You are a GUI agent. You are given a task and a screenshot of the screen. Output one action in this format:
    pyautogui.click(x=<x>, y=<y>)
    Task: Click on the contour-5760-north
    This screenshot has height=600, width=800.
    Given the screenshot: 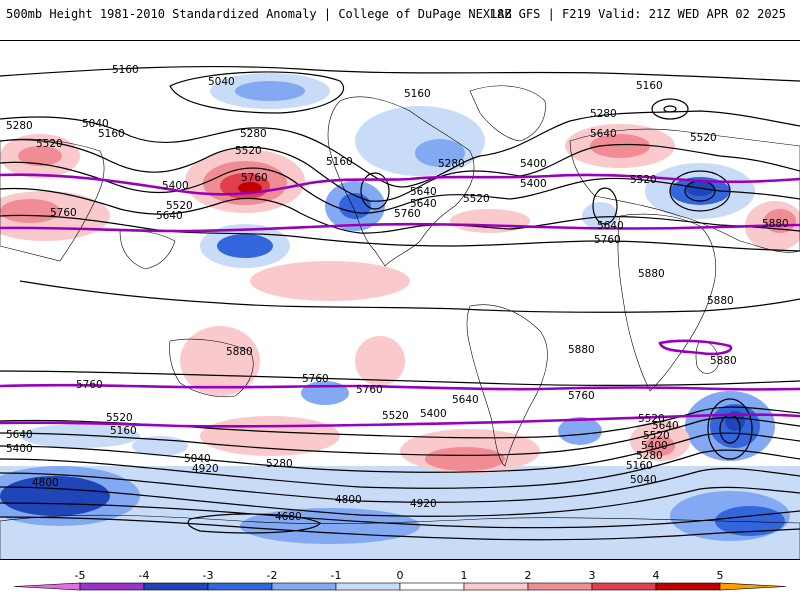 What is the action you would take?
    pyautogui.click(x=400, y=233)
    